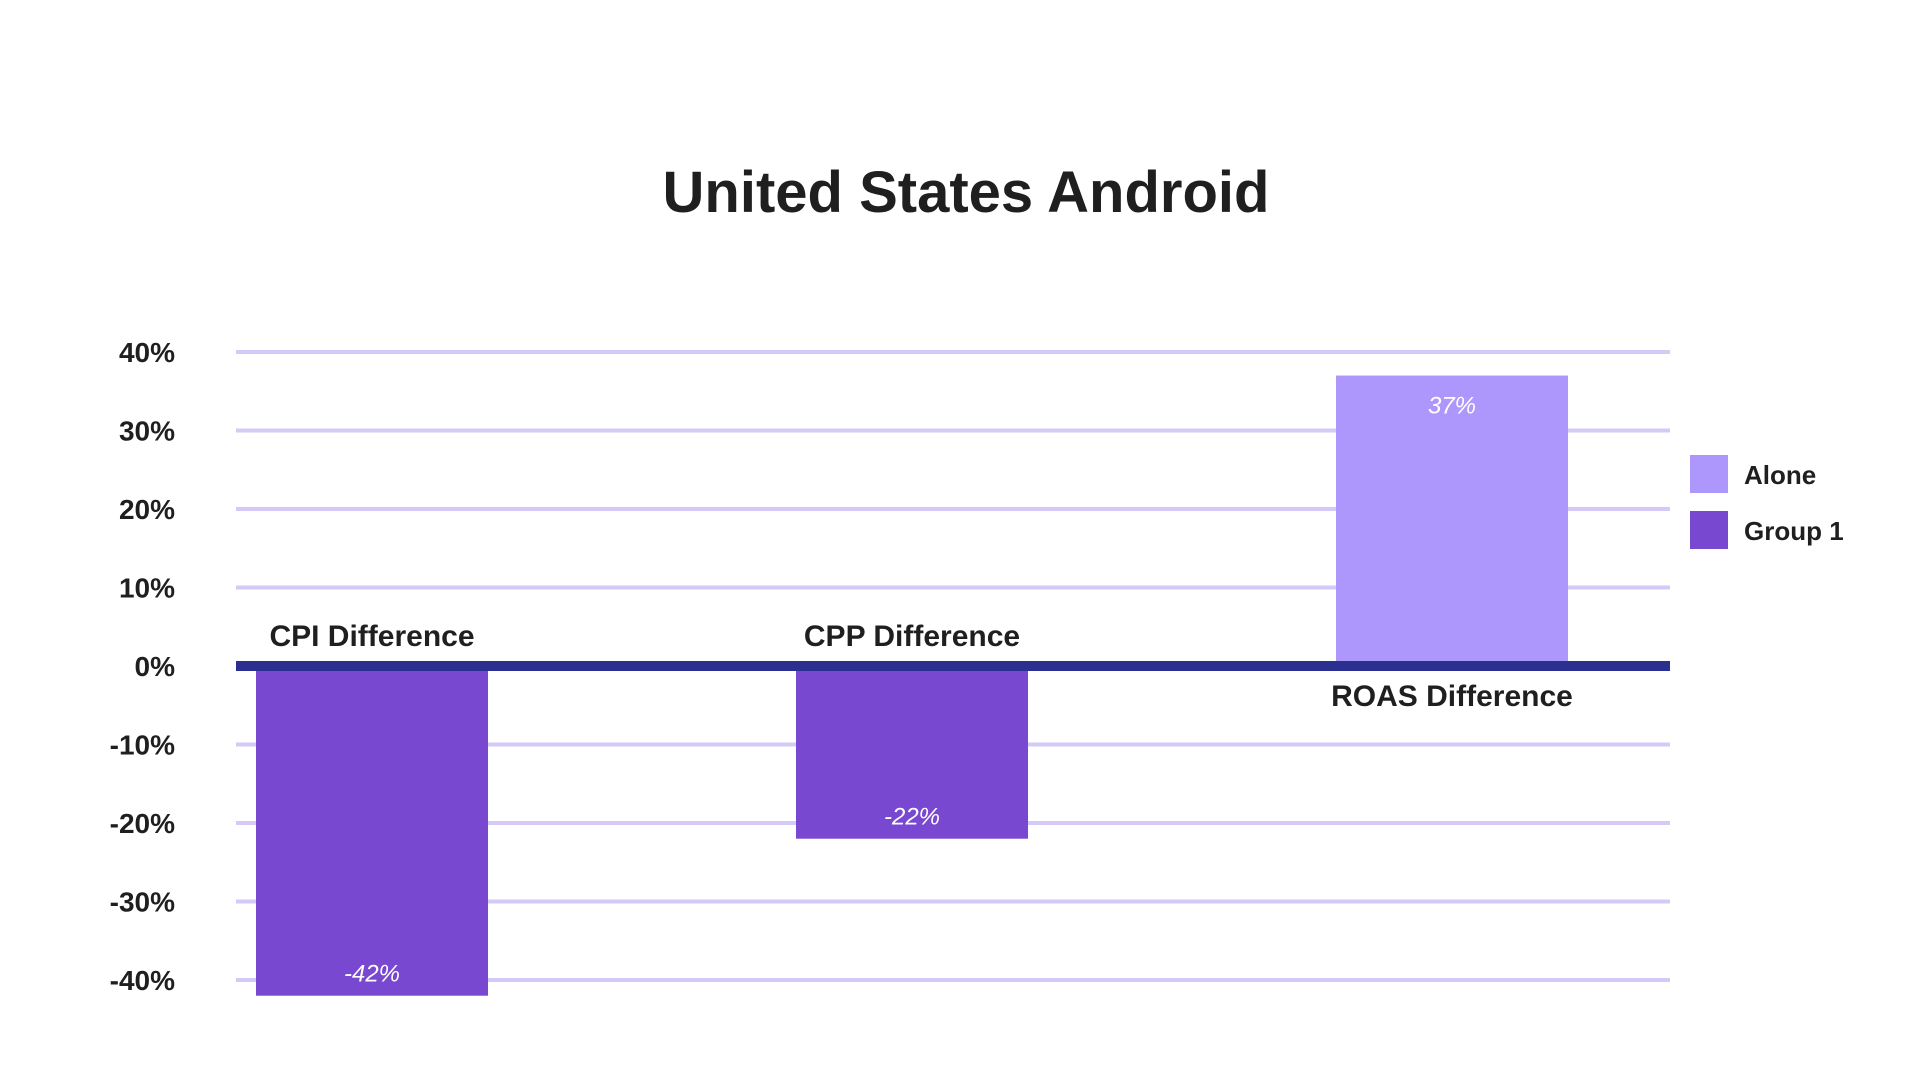  Describe the element at coordinates (155, 666) in the screenshot. I see `y-tick-label: 0%` at that location.